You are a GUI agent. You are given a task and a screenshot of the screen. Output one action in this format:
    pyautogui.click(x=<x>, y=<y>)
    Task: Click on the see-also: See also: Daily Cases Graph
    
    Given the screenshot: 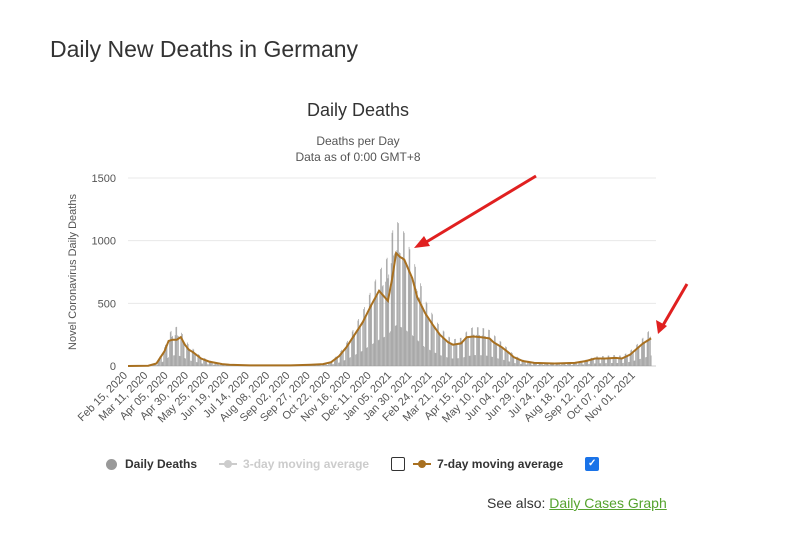 What is the action you would take?
    pyautogui.click(x=577, y=503)
    